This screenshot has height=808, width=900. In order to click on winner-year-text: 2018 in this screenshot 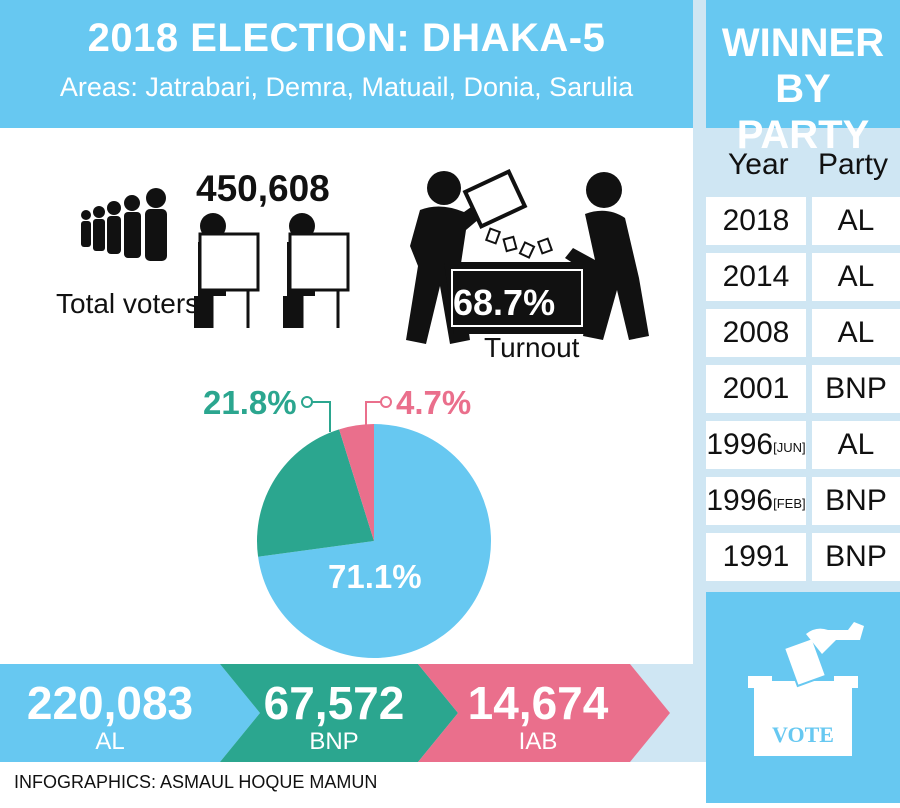, I will do `click(756, 220)`.